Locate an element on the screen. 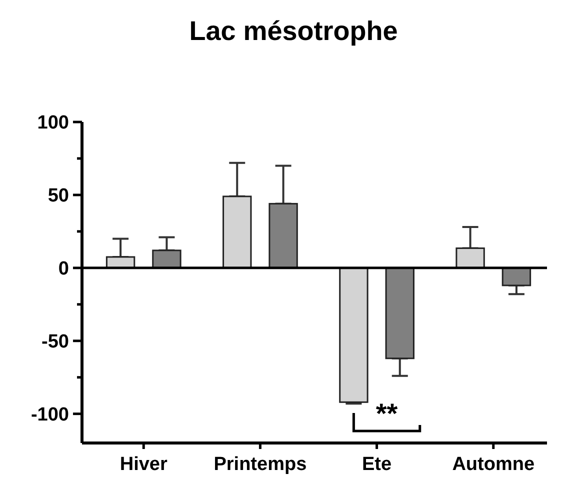 Image resolution: width=567 pixels, height=482 pixels. y-tick-label: -100 is located at coordinates (49, 415).